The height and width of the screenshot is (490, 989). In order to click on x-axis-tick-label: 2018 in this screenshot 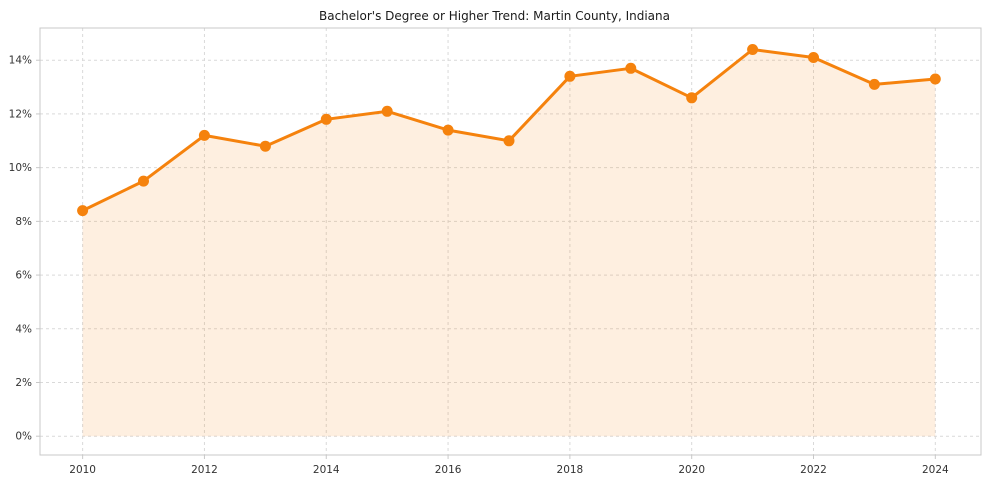, I will do `click(570, 470)`.